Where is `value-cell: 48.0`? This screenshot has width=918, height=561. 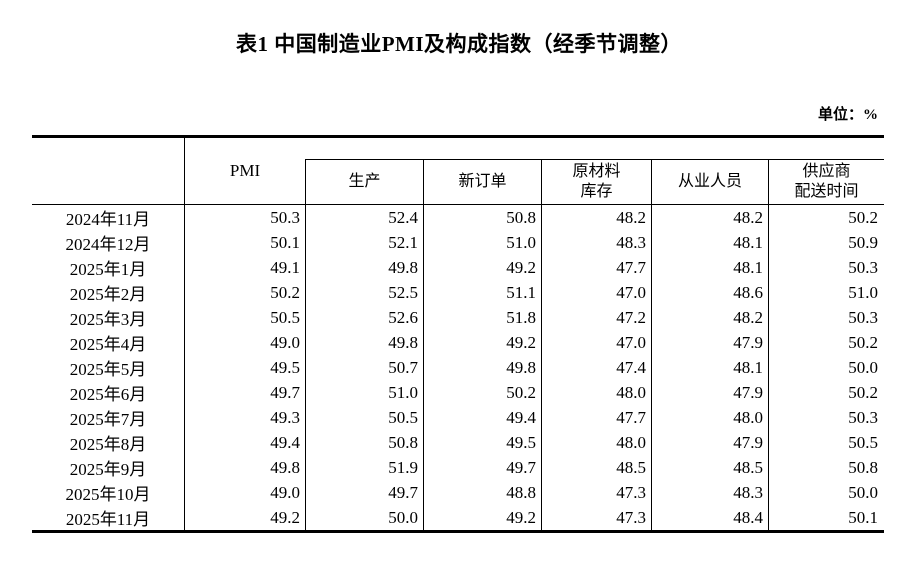 value-cell: 48.0 is located at coordinates (597, 442).